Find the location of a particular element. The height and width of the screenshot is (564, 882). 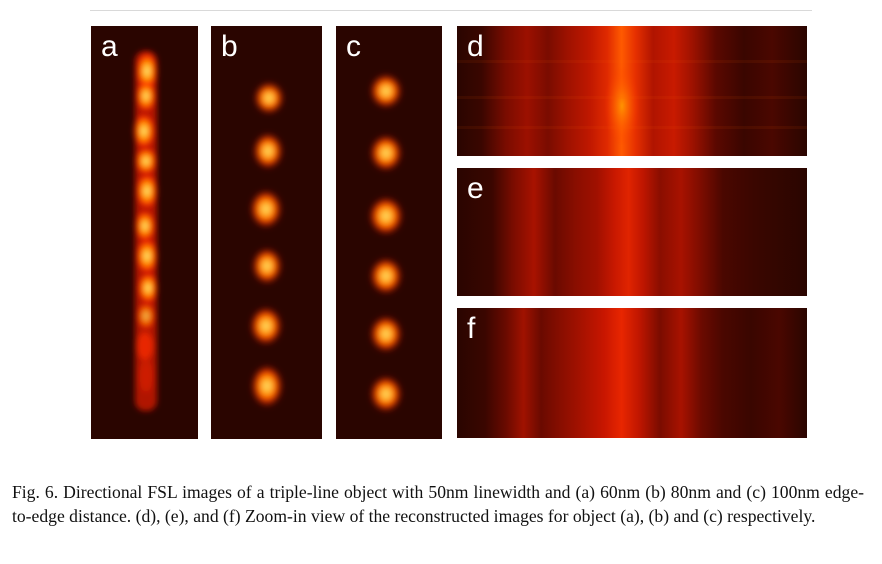

panel-c-image: c is located at coordinates (389, 232).